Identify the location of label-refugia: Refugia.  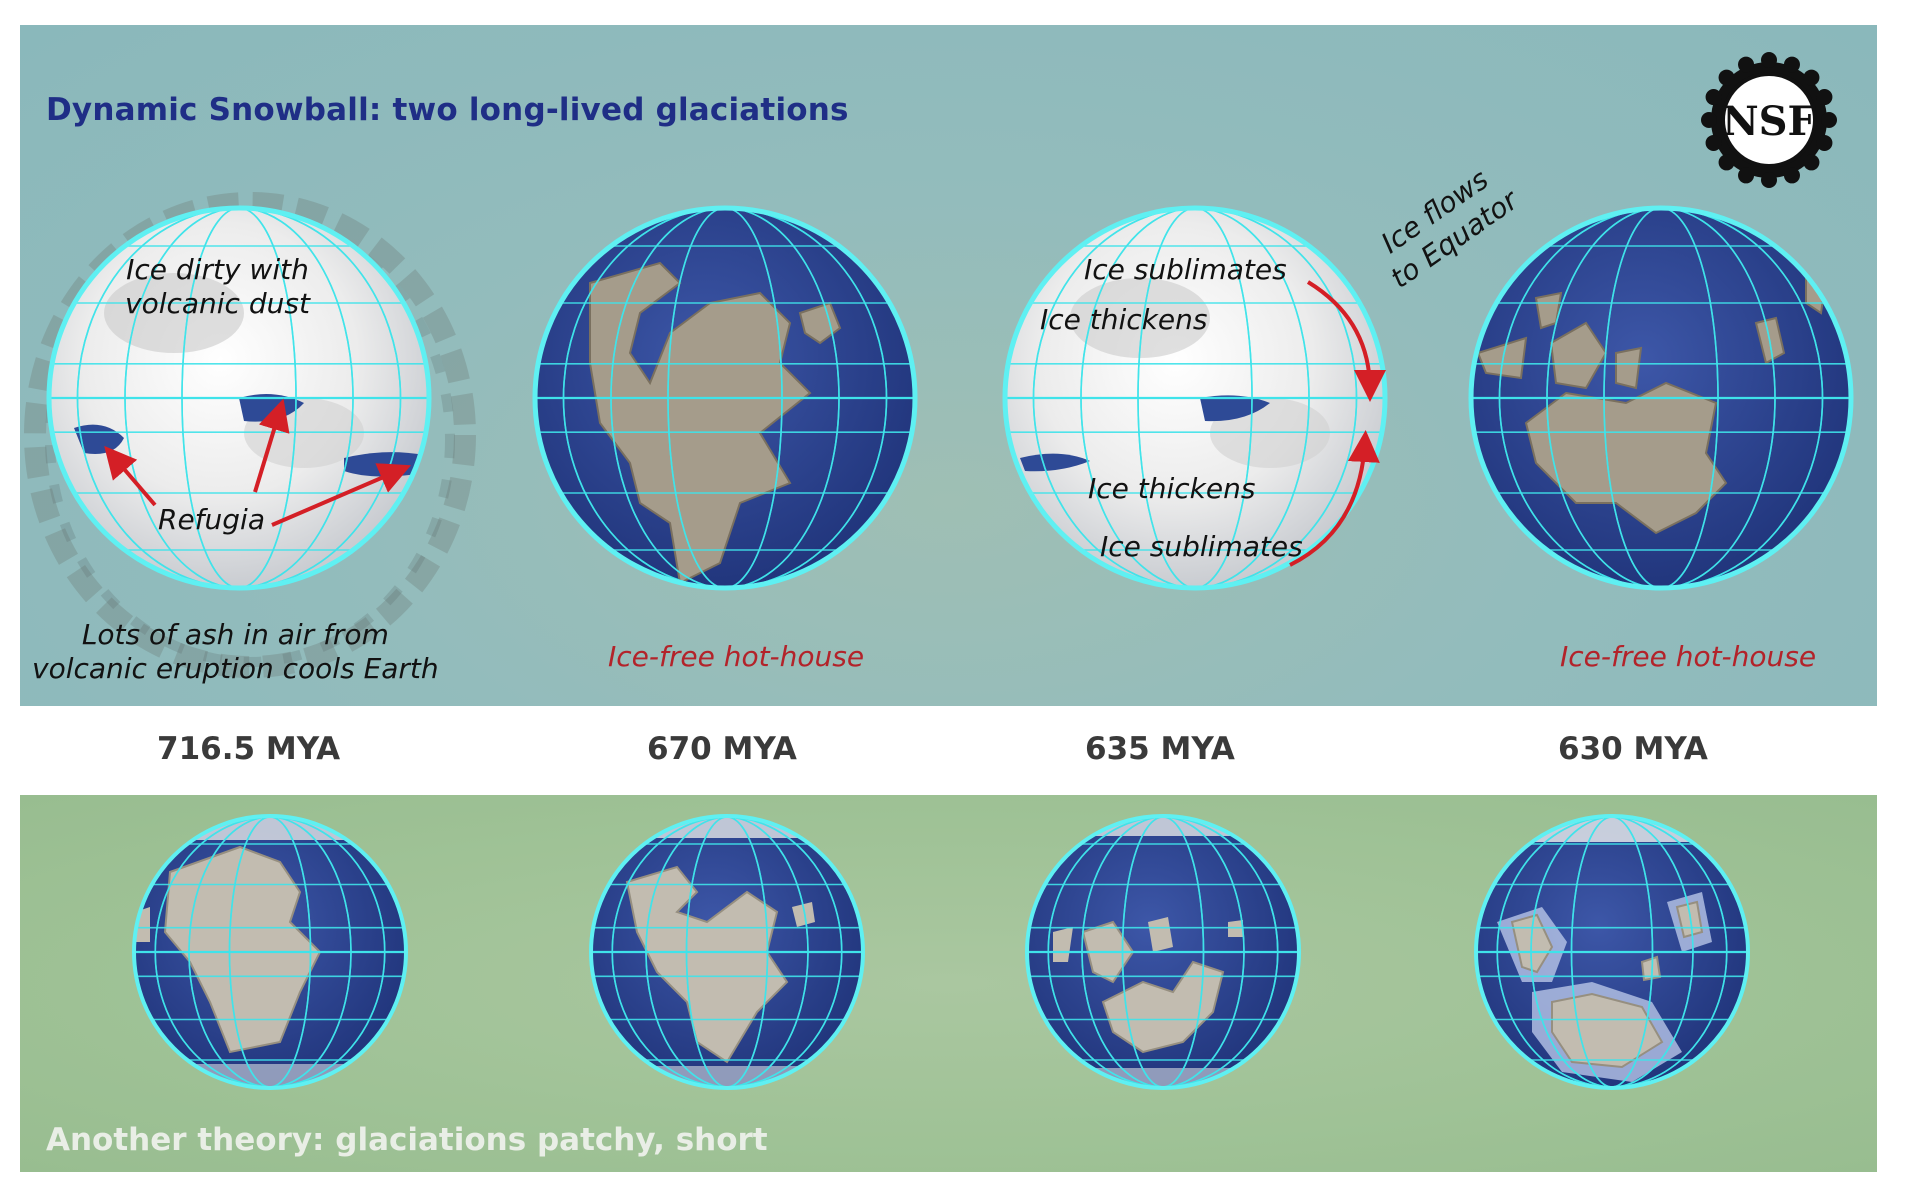
(211, 519).